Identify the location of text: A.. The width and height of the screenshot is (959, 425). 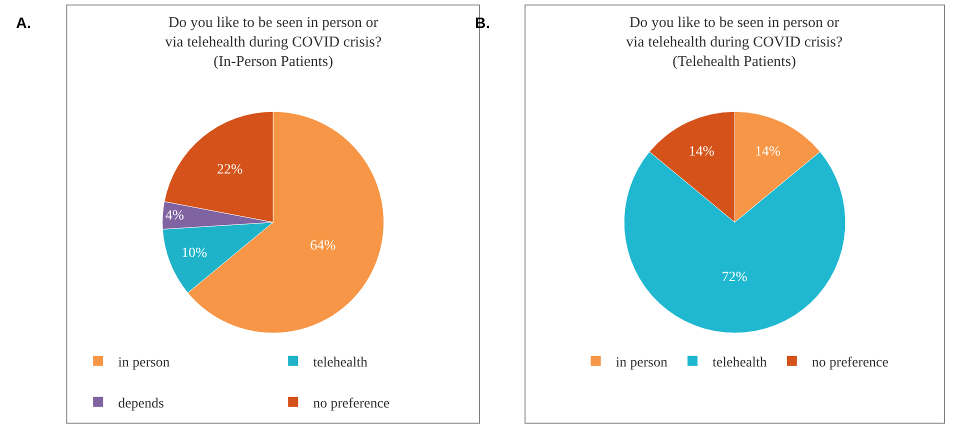
(23, 23).